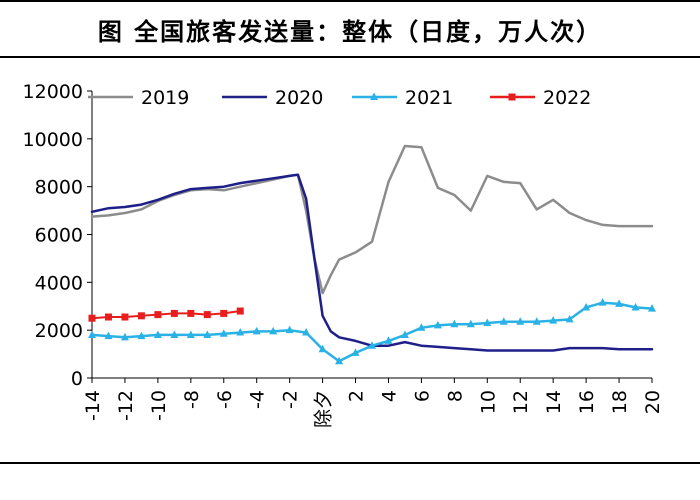 This screenshot has height=500, width=700. Describe the element at coordinates (159, 405) in the screenshot. I see `x-tick-label: -10` at that location.